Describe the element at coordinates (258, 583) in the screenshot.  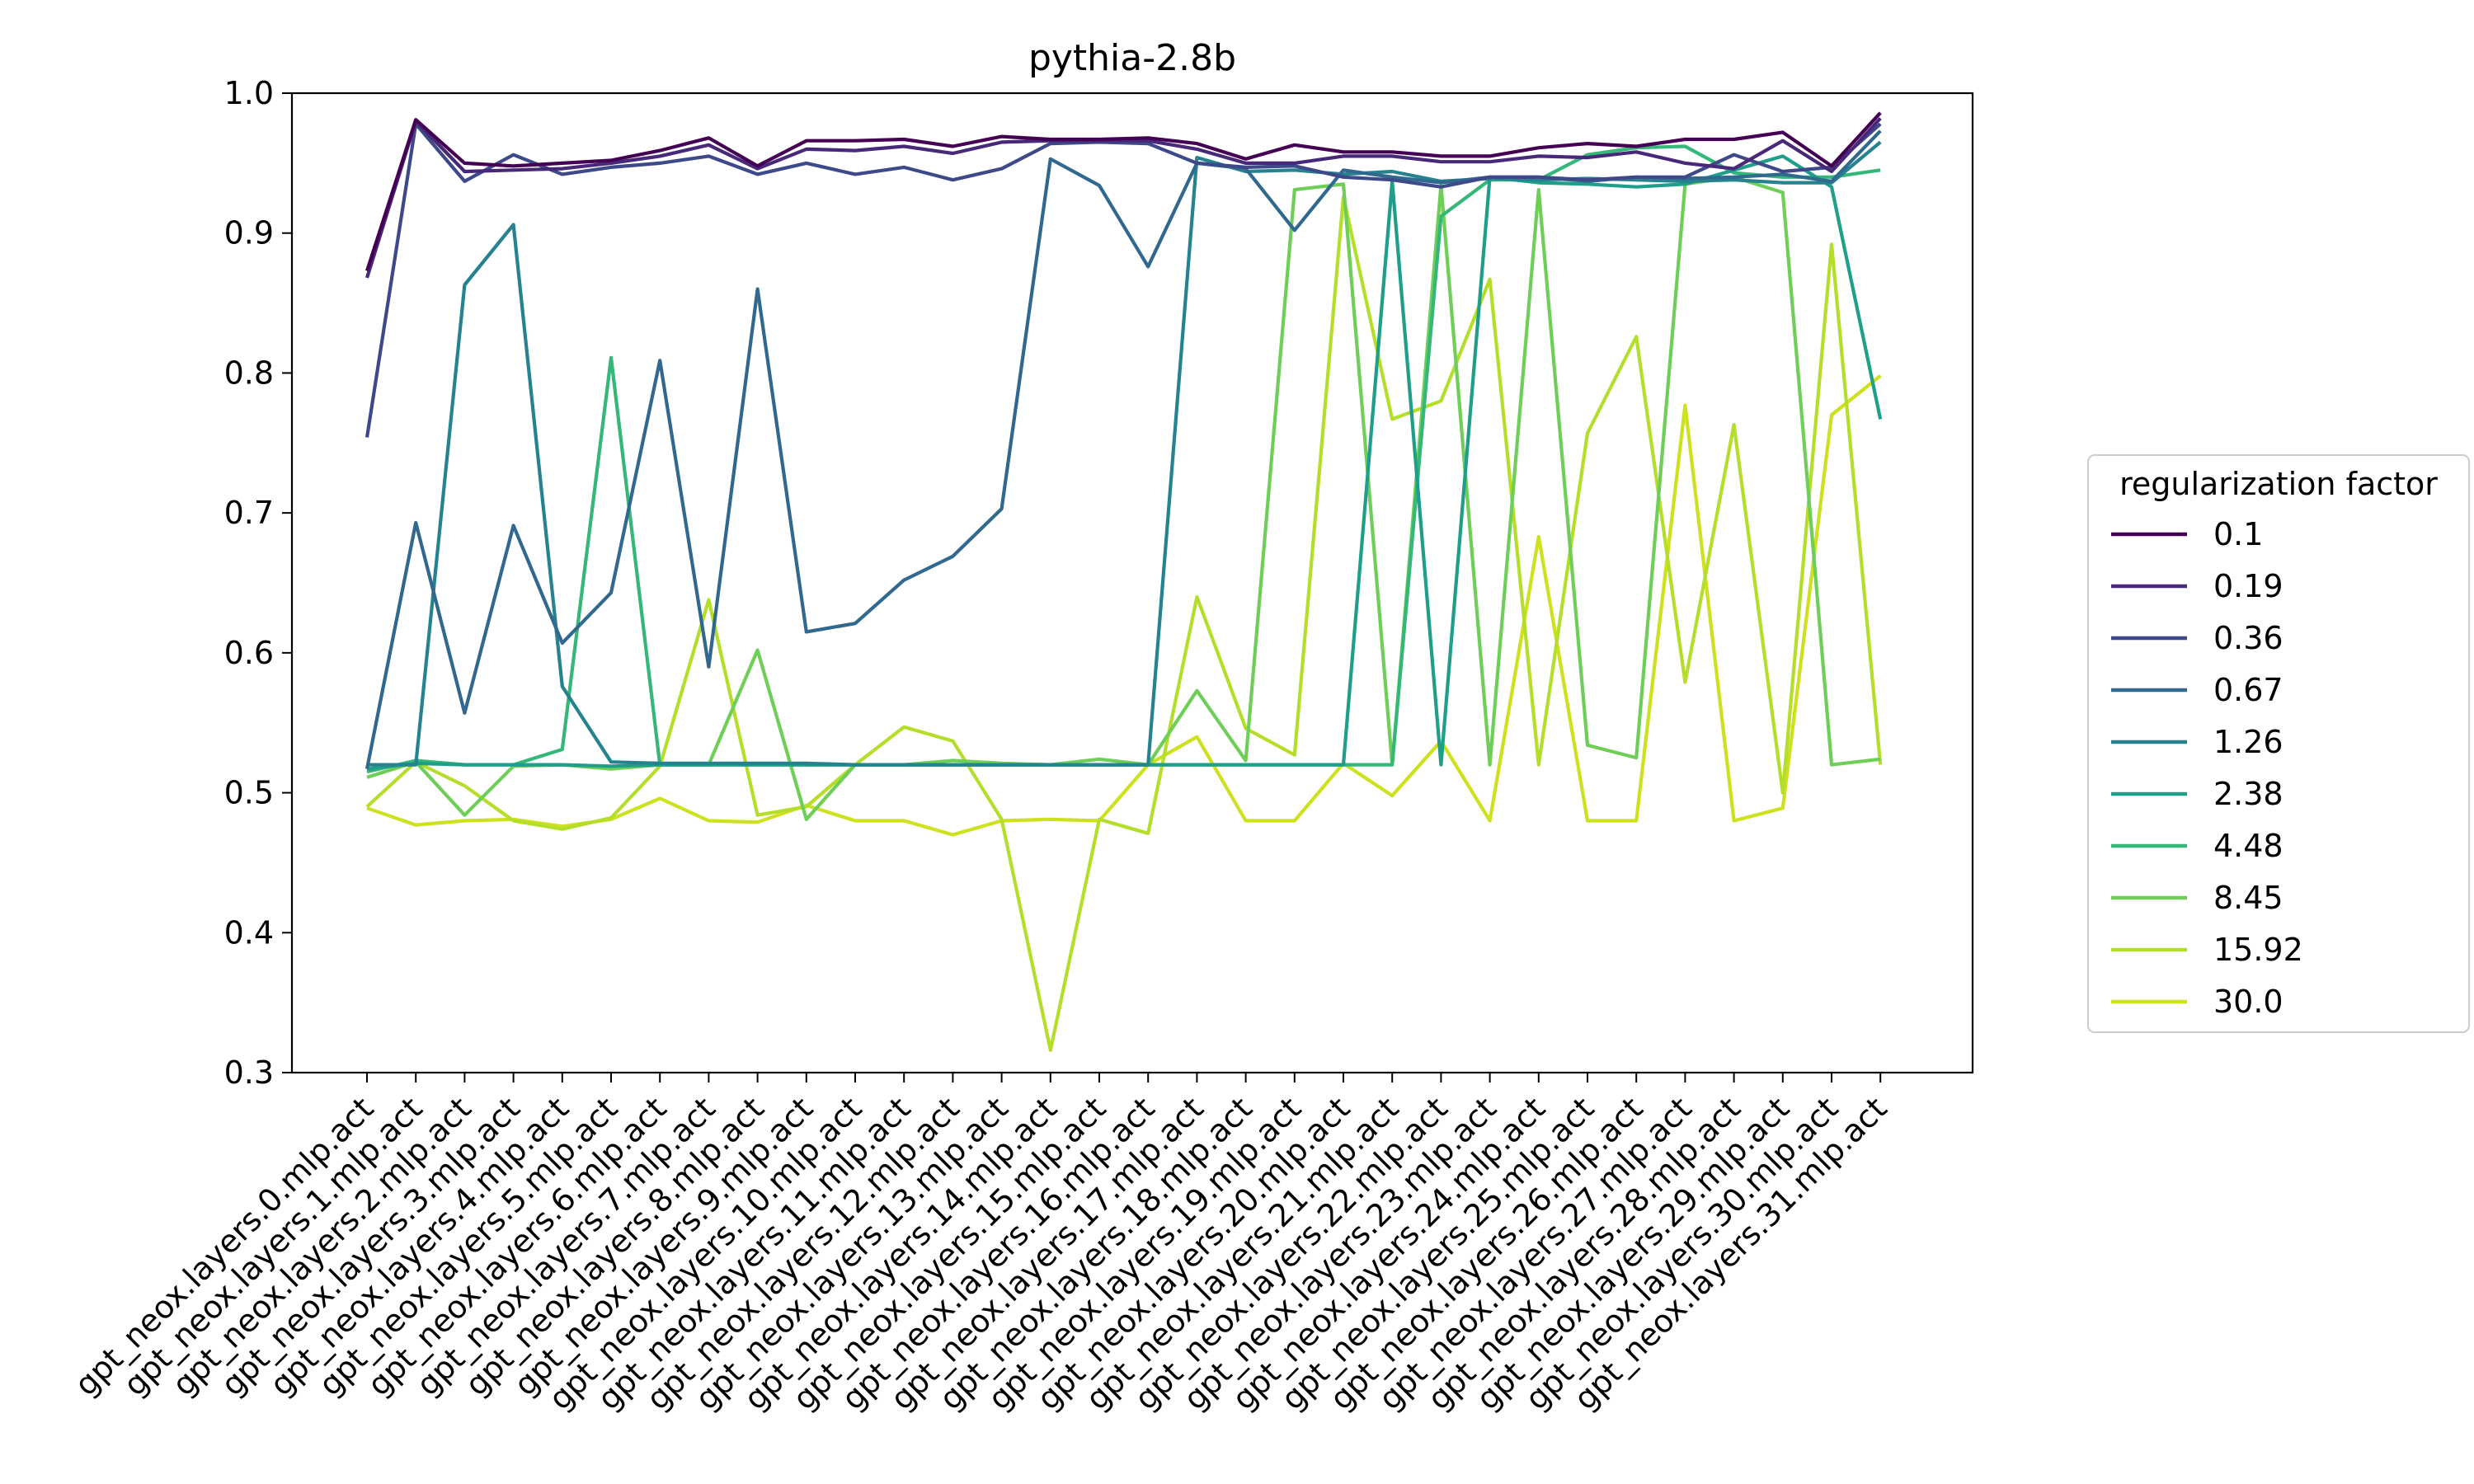
I see `y-axis: 0.3 0.4 0.5 0.6 0.7 0.8 0.9 1.0` at that location.